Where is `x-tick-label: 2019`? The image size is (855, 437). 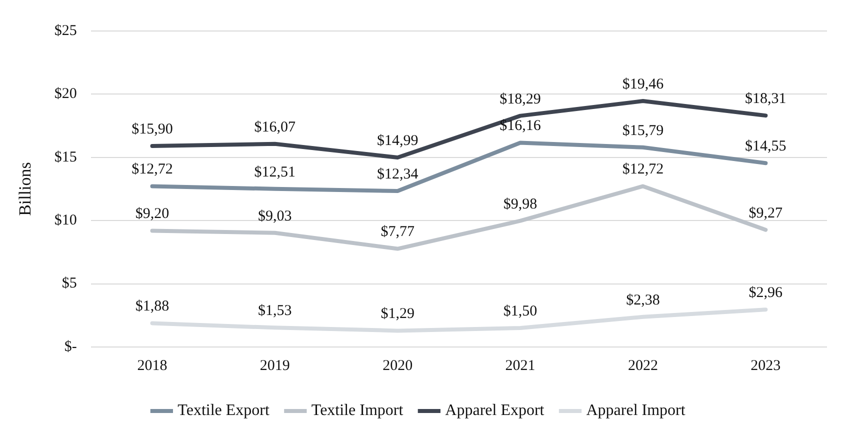 x-tick-label: 2019 is located at coordinates (275, 366).